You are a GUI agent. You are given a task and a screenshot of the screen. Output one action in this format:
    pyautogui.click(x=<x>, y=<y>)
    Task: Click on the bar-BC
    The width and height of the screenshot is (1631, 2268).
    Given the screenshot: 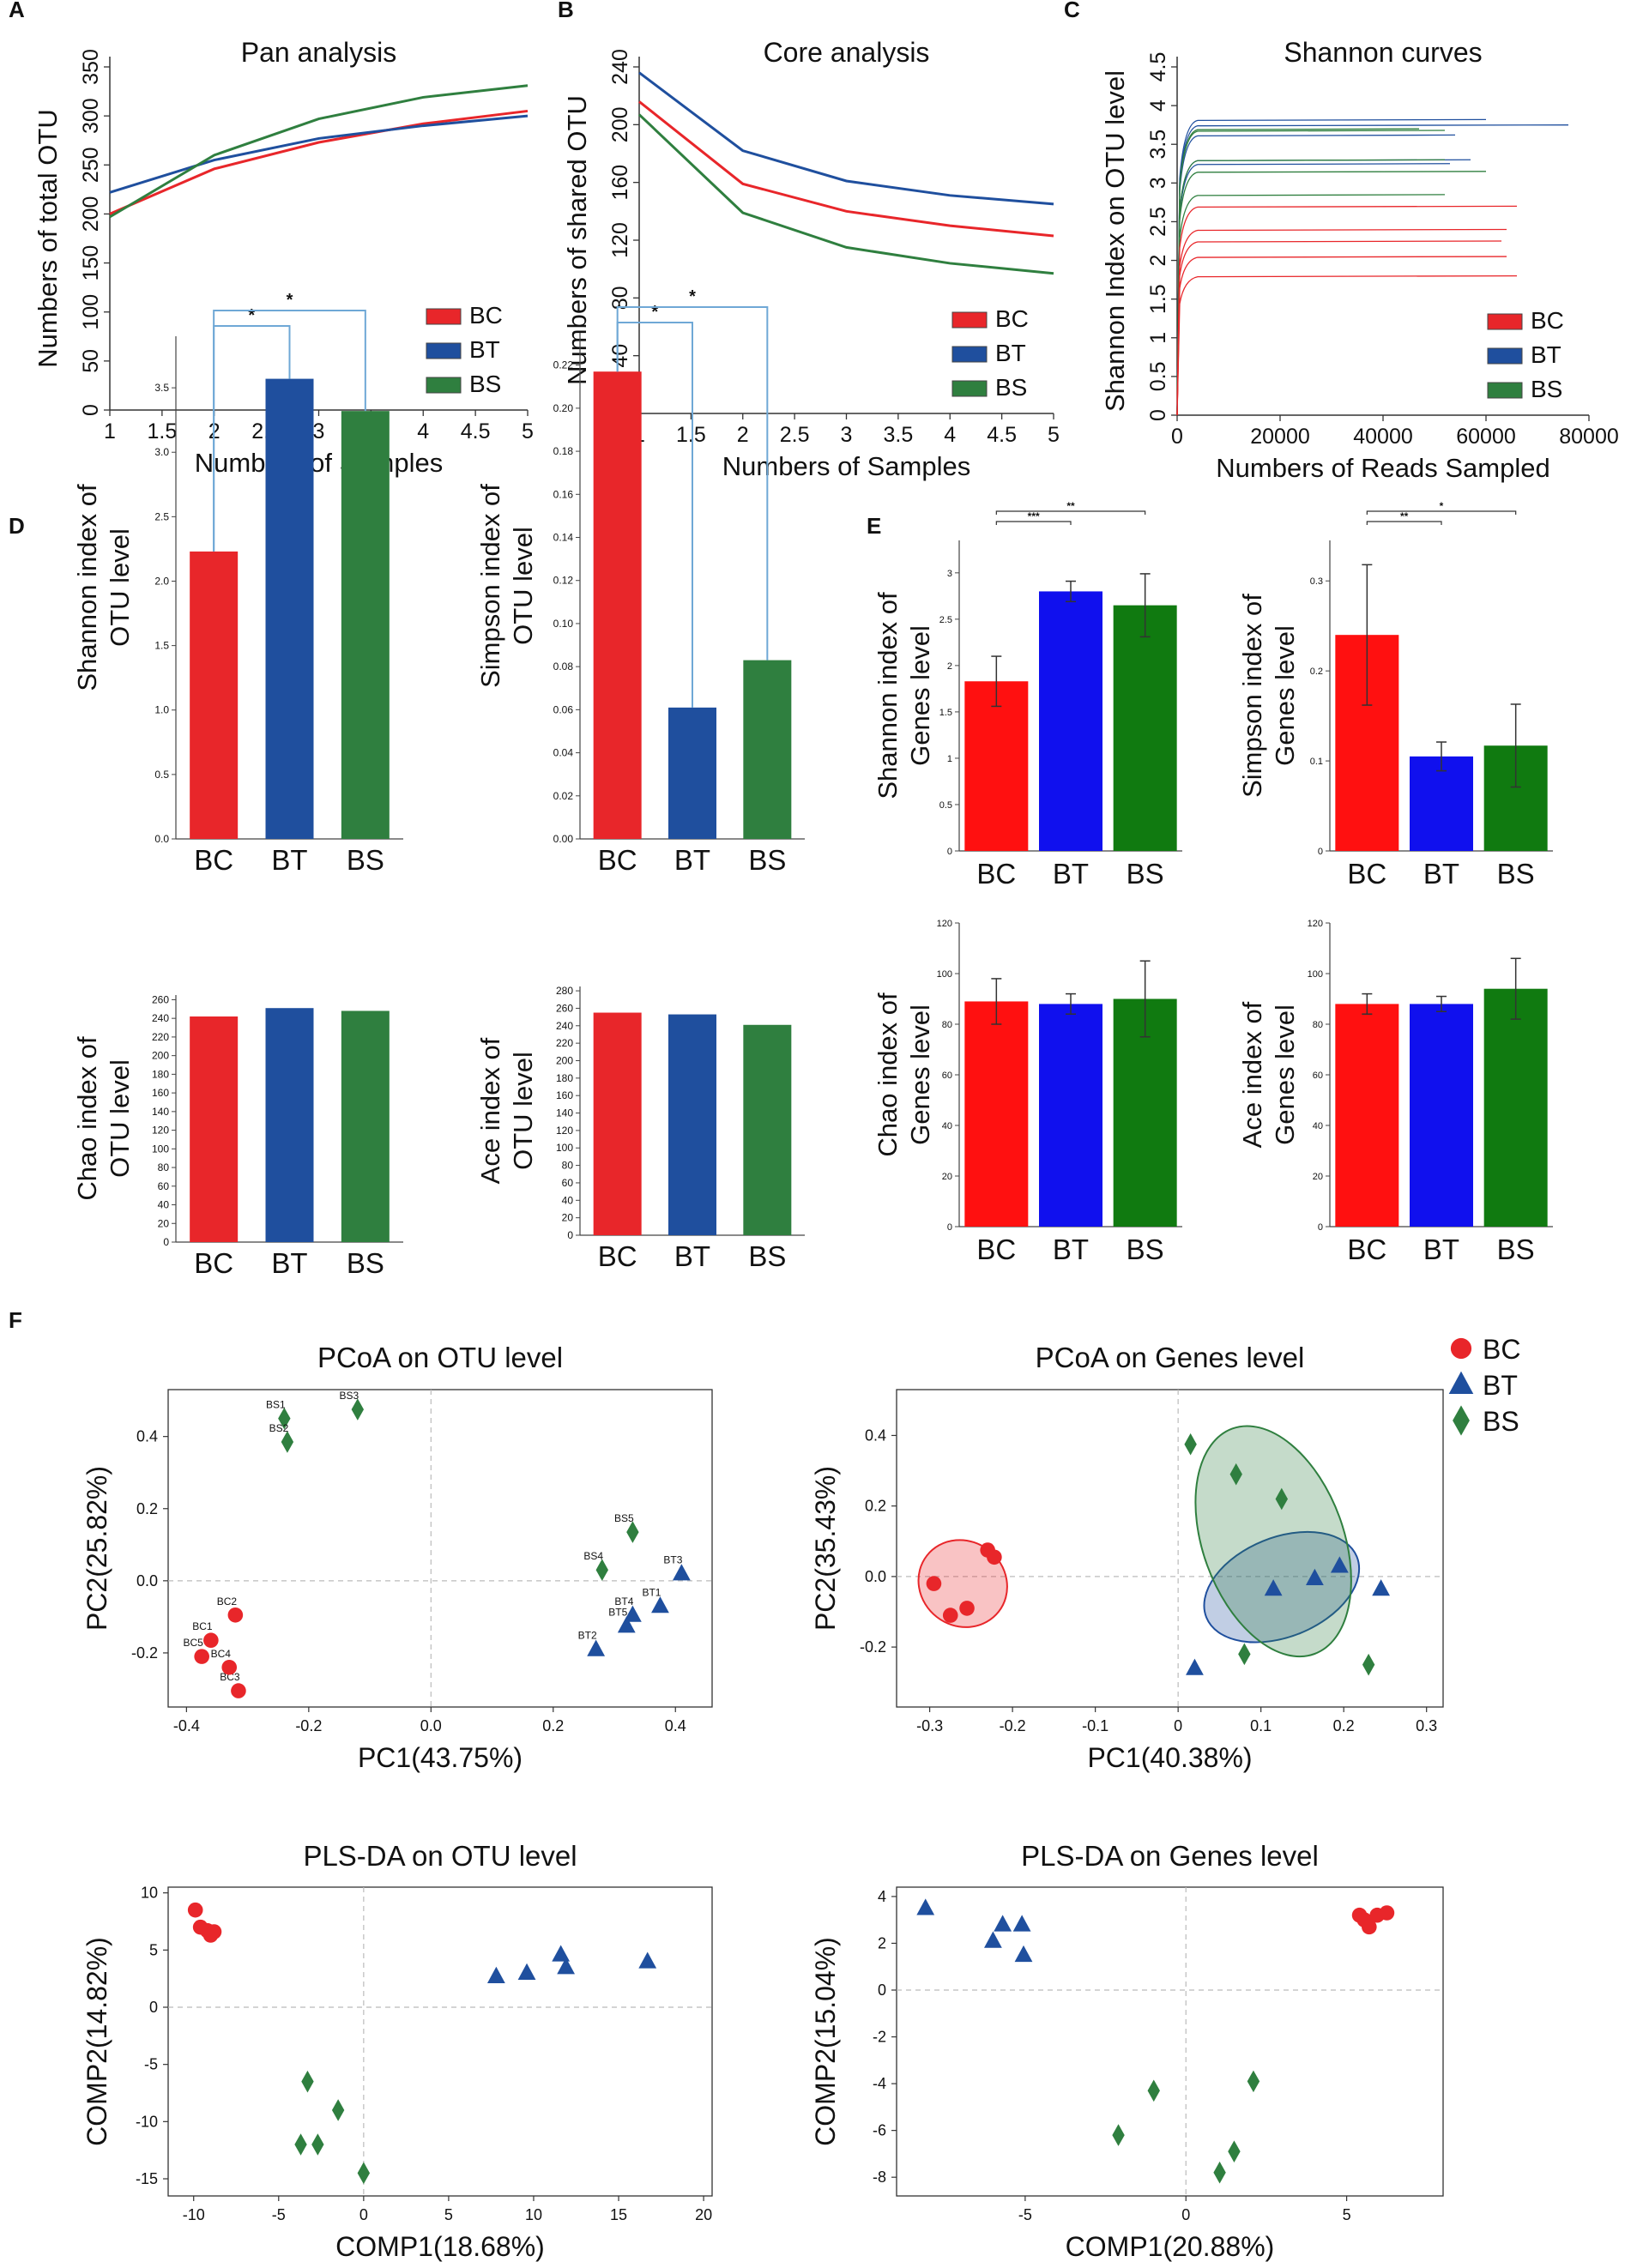 What is the action you would take?
    pyautogui.click(x=215, y=695)
    